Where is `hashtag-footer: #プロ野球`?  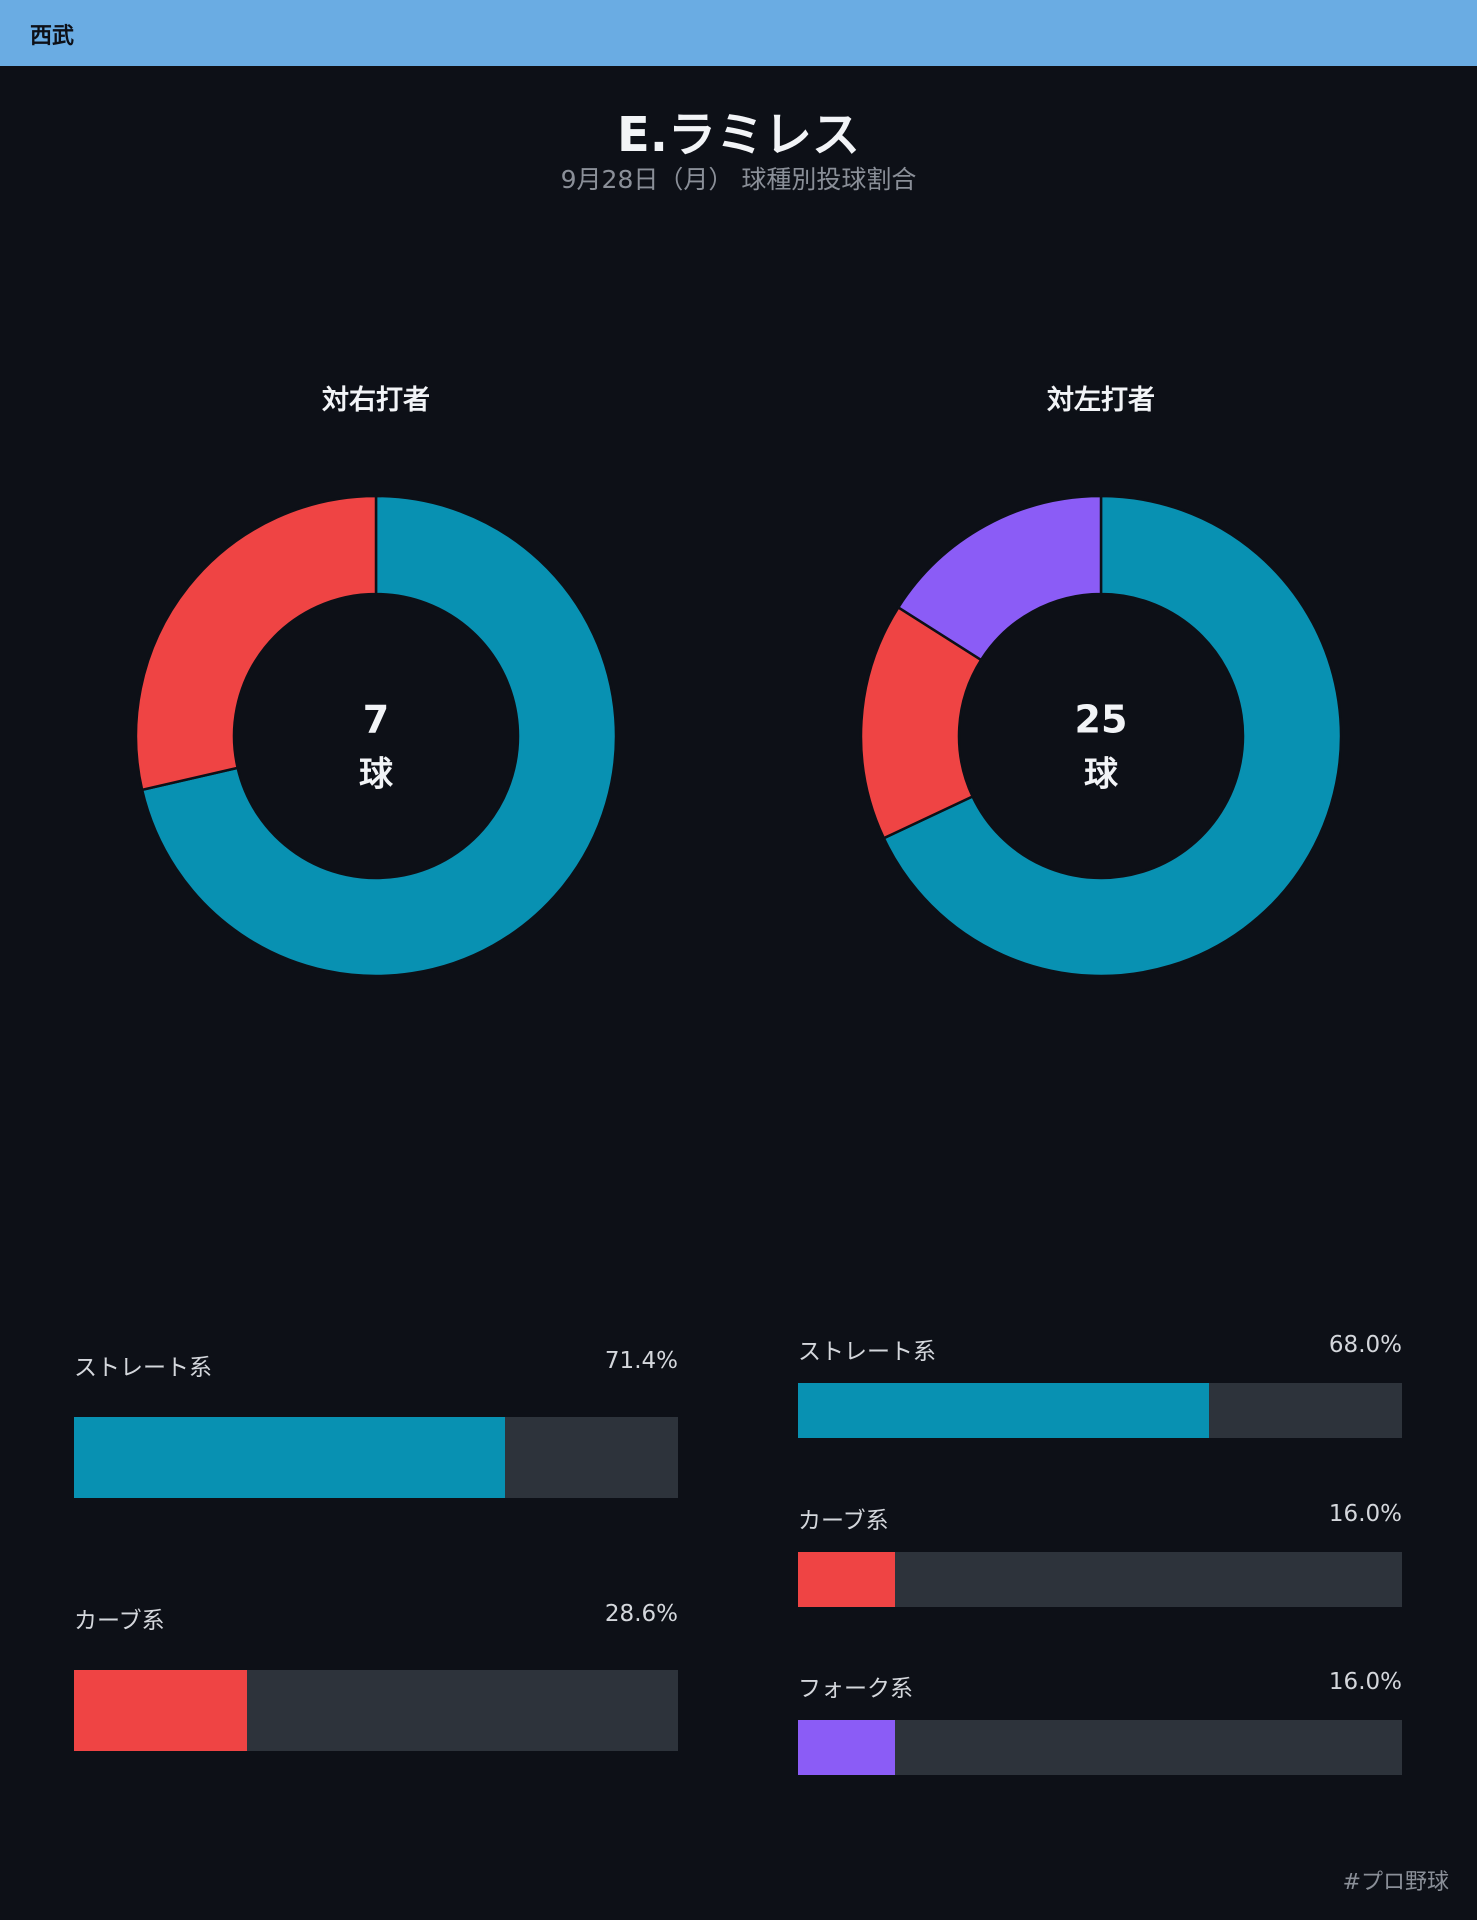 hashtag-footer: #プロ野球 is located at coordinates (1395, 1882).